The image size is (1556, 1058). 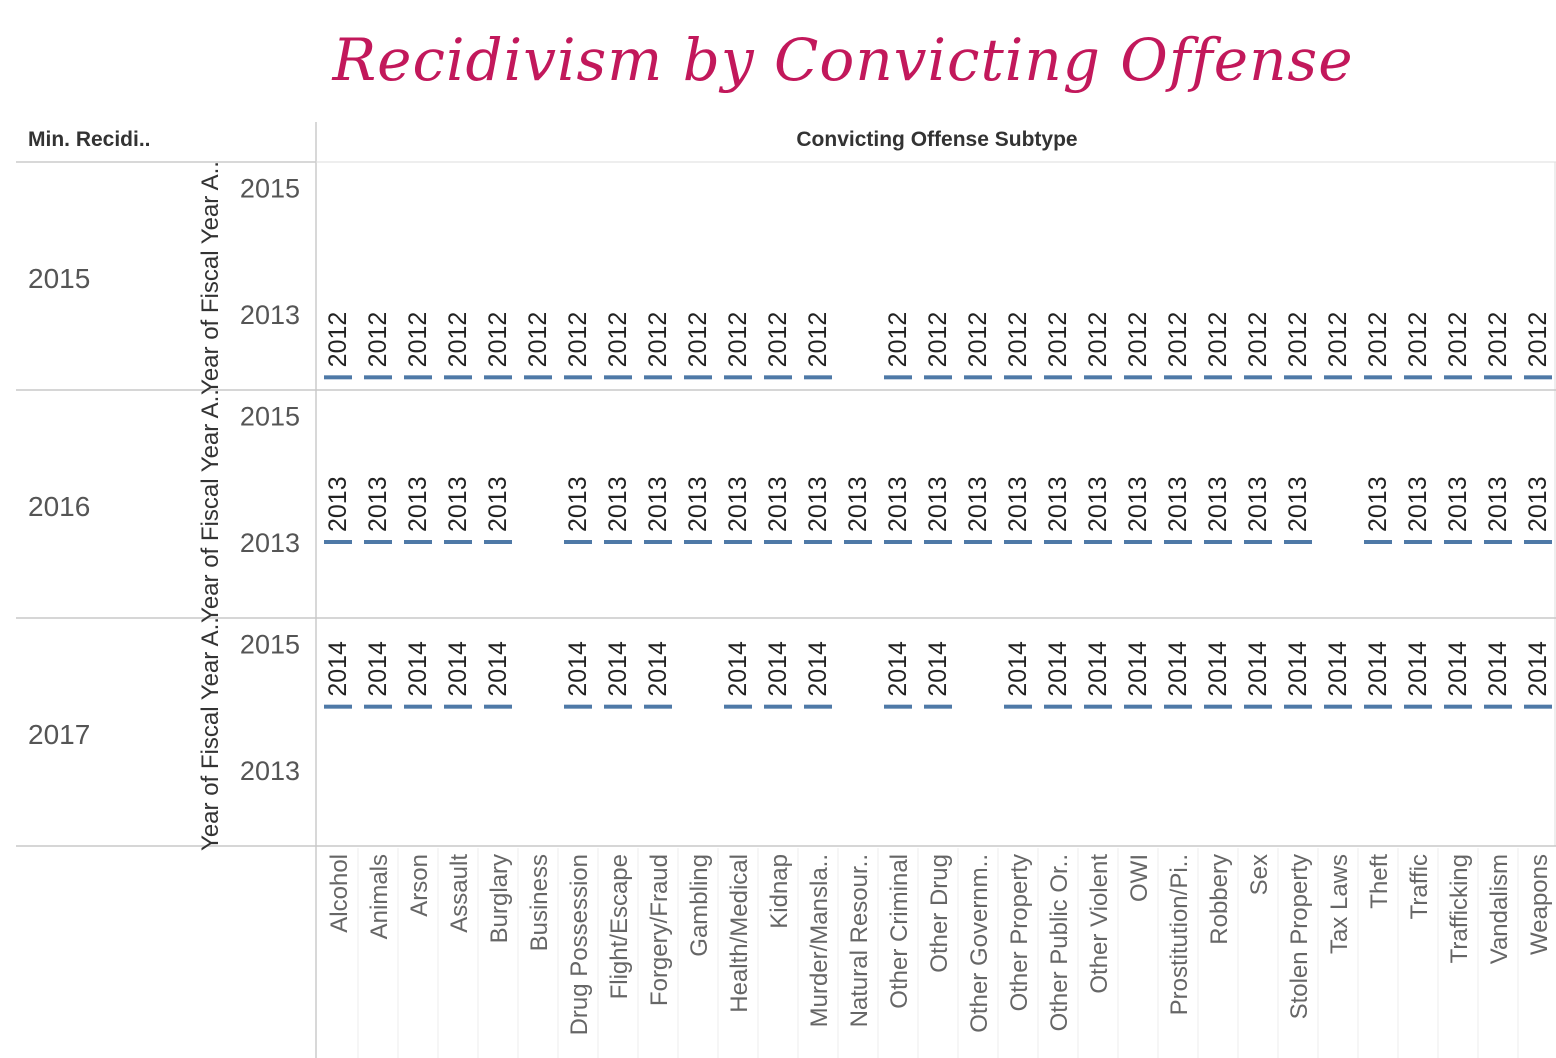 I want to click on category-label: Kidnap, so click(x=779, y=891).